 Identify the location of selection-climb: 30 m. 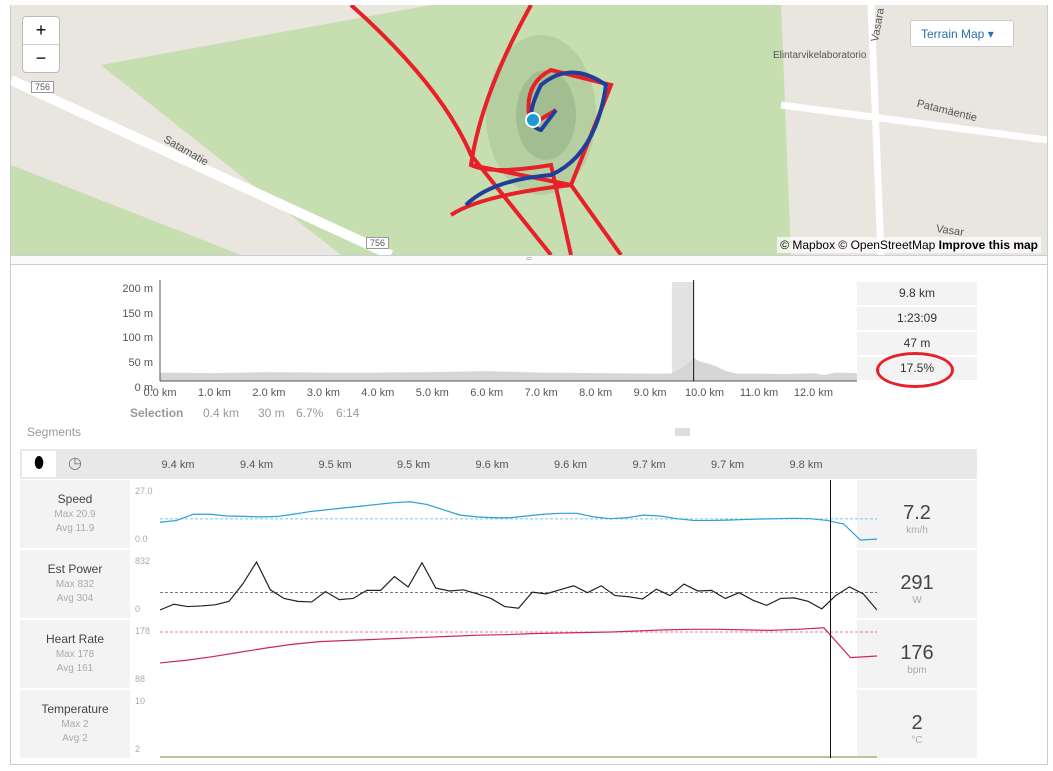
(271, 413).